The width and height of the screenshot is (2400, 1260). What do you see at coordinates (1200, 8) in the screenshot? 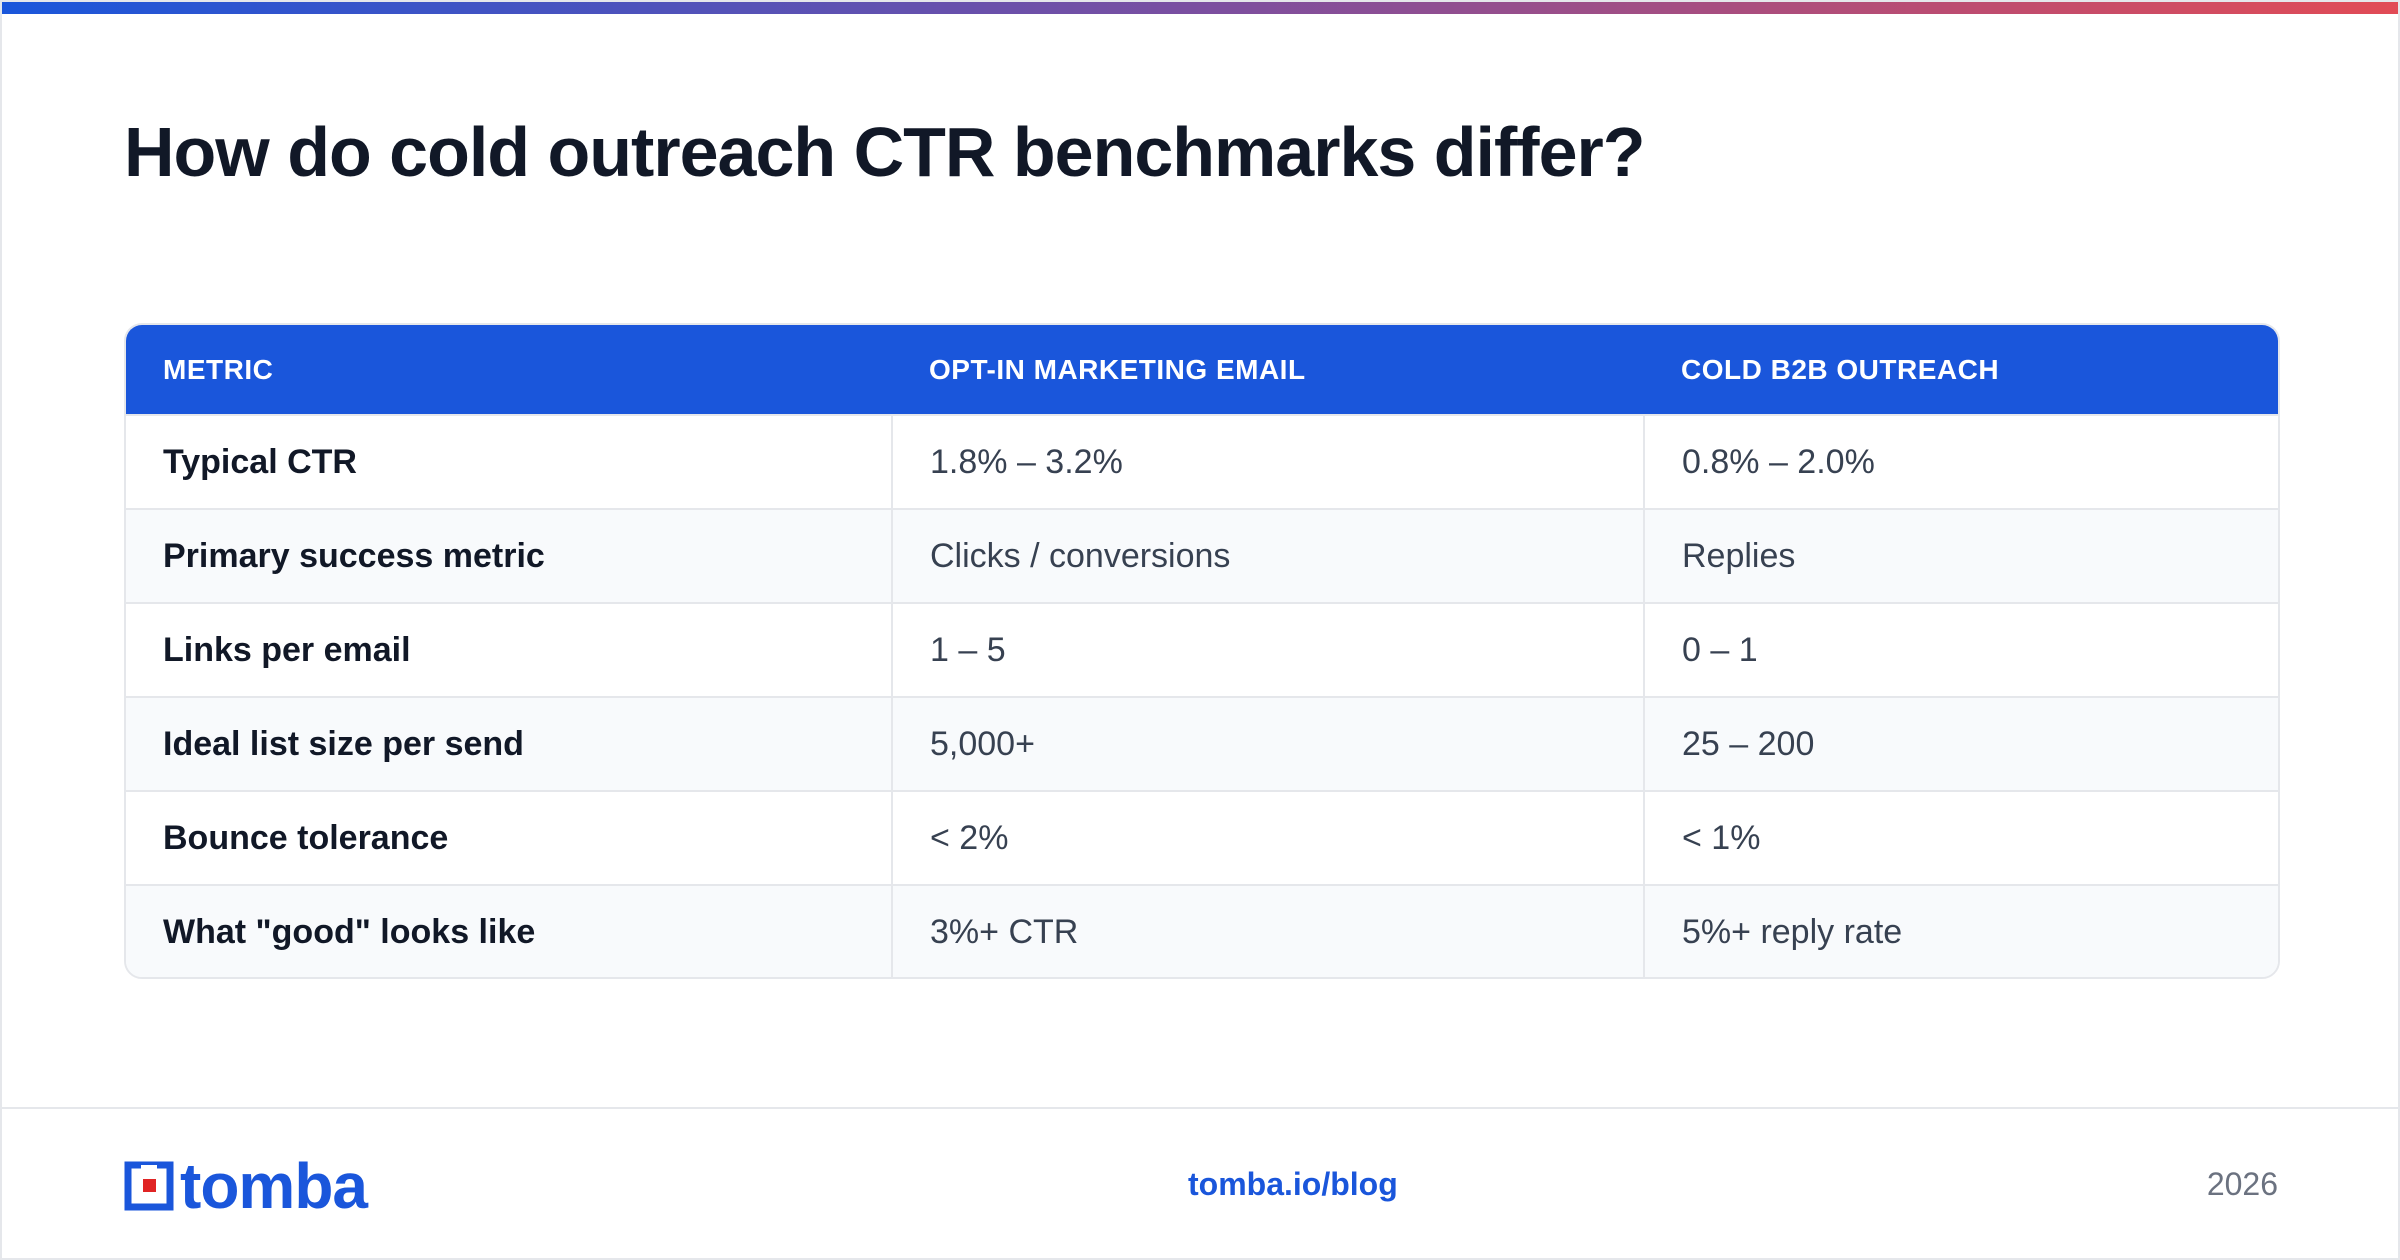
I see `accent-bar` at bounding box center [1200, 8].